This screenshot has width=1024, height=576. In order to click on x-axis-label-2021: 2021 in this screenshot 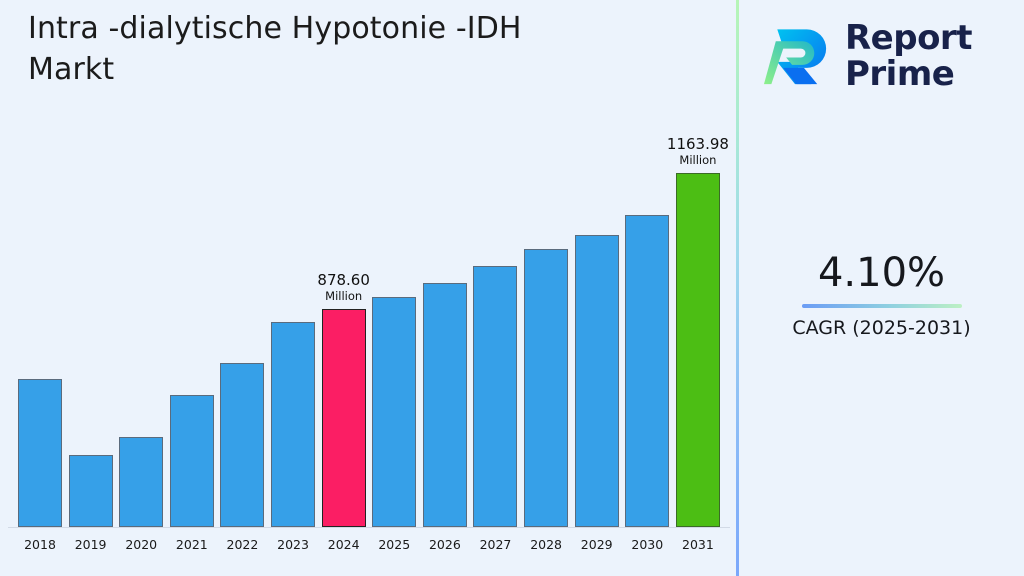, I will do `click(191, 544)`.